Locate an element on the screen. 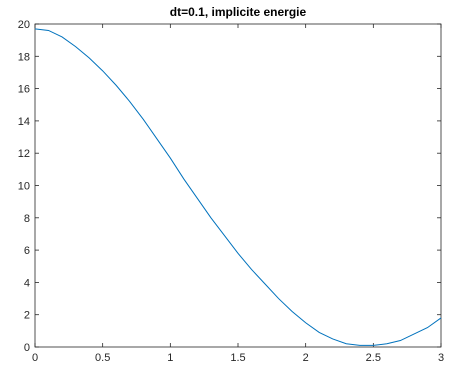 The image size is (449, 376). y-tick-label: 6 is located at coordinates (27, 251).